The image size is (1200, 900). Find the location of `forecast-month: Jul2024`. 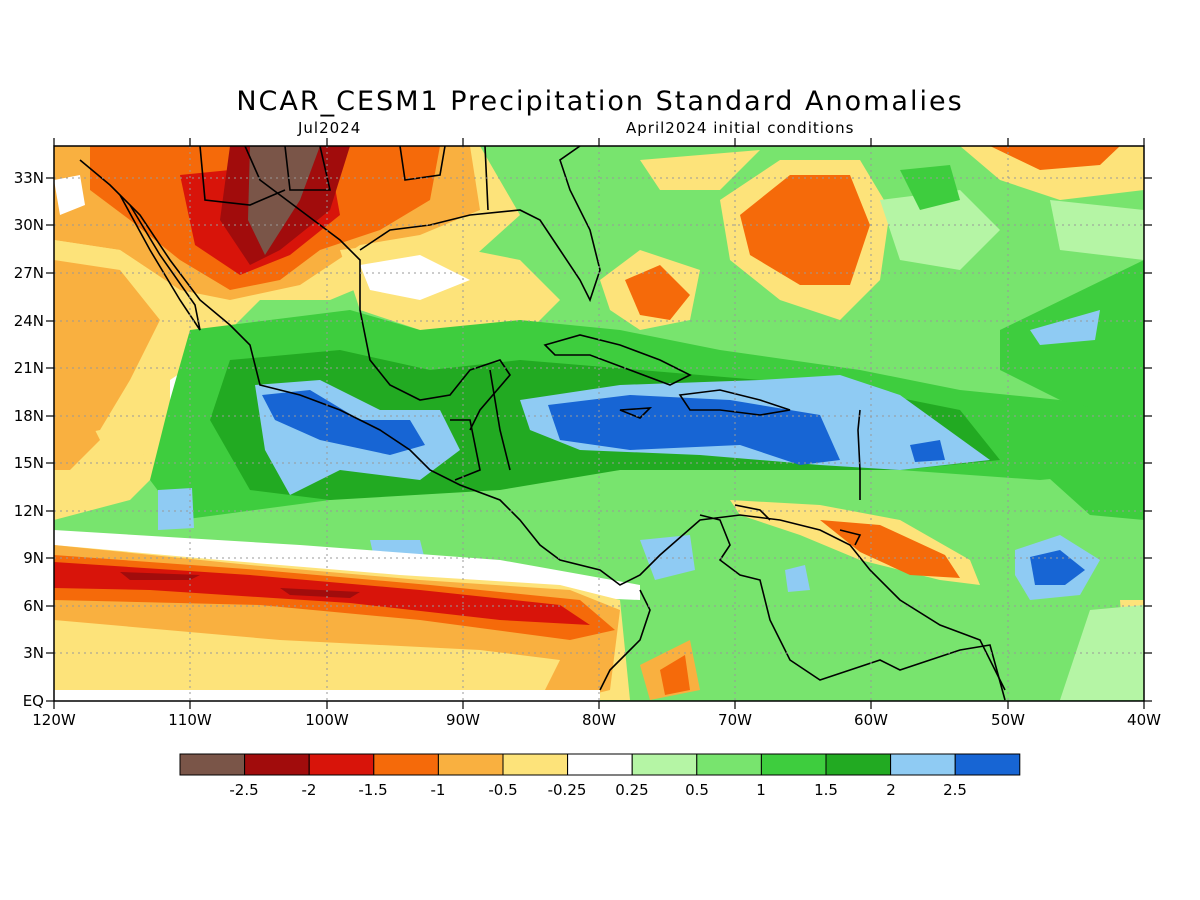

forecast-month: Jul2024 is located at coordinates (330, 128).